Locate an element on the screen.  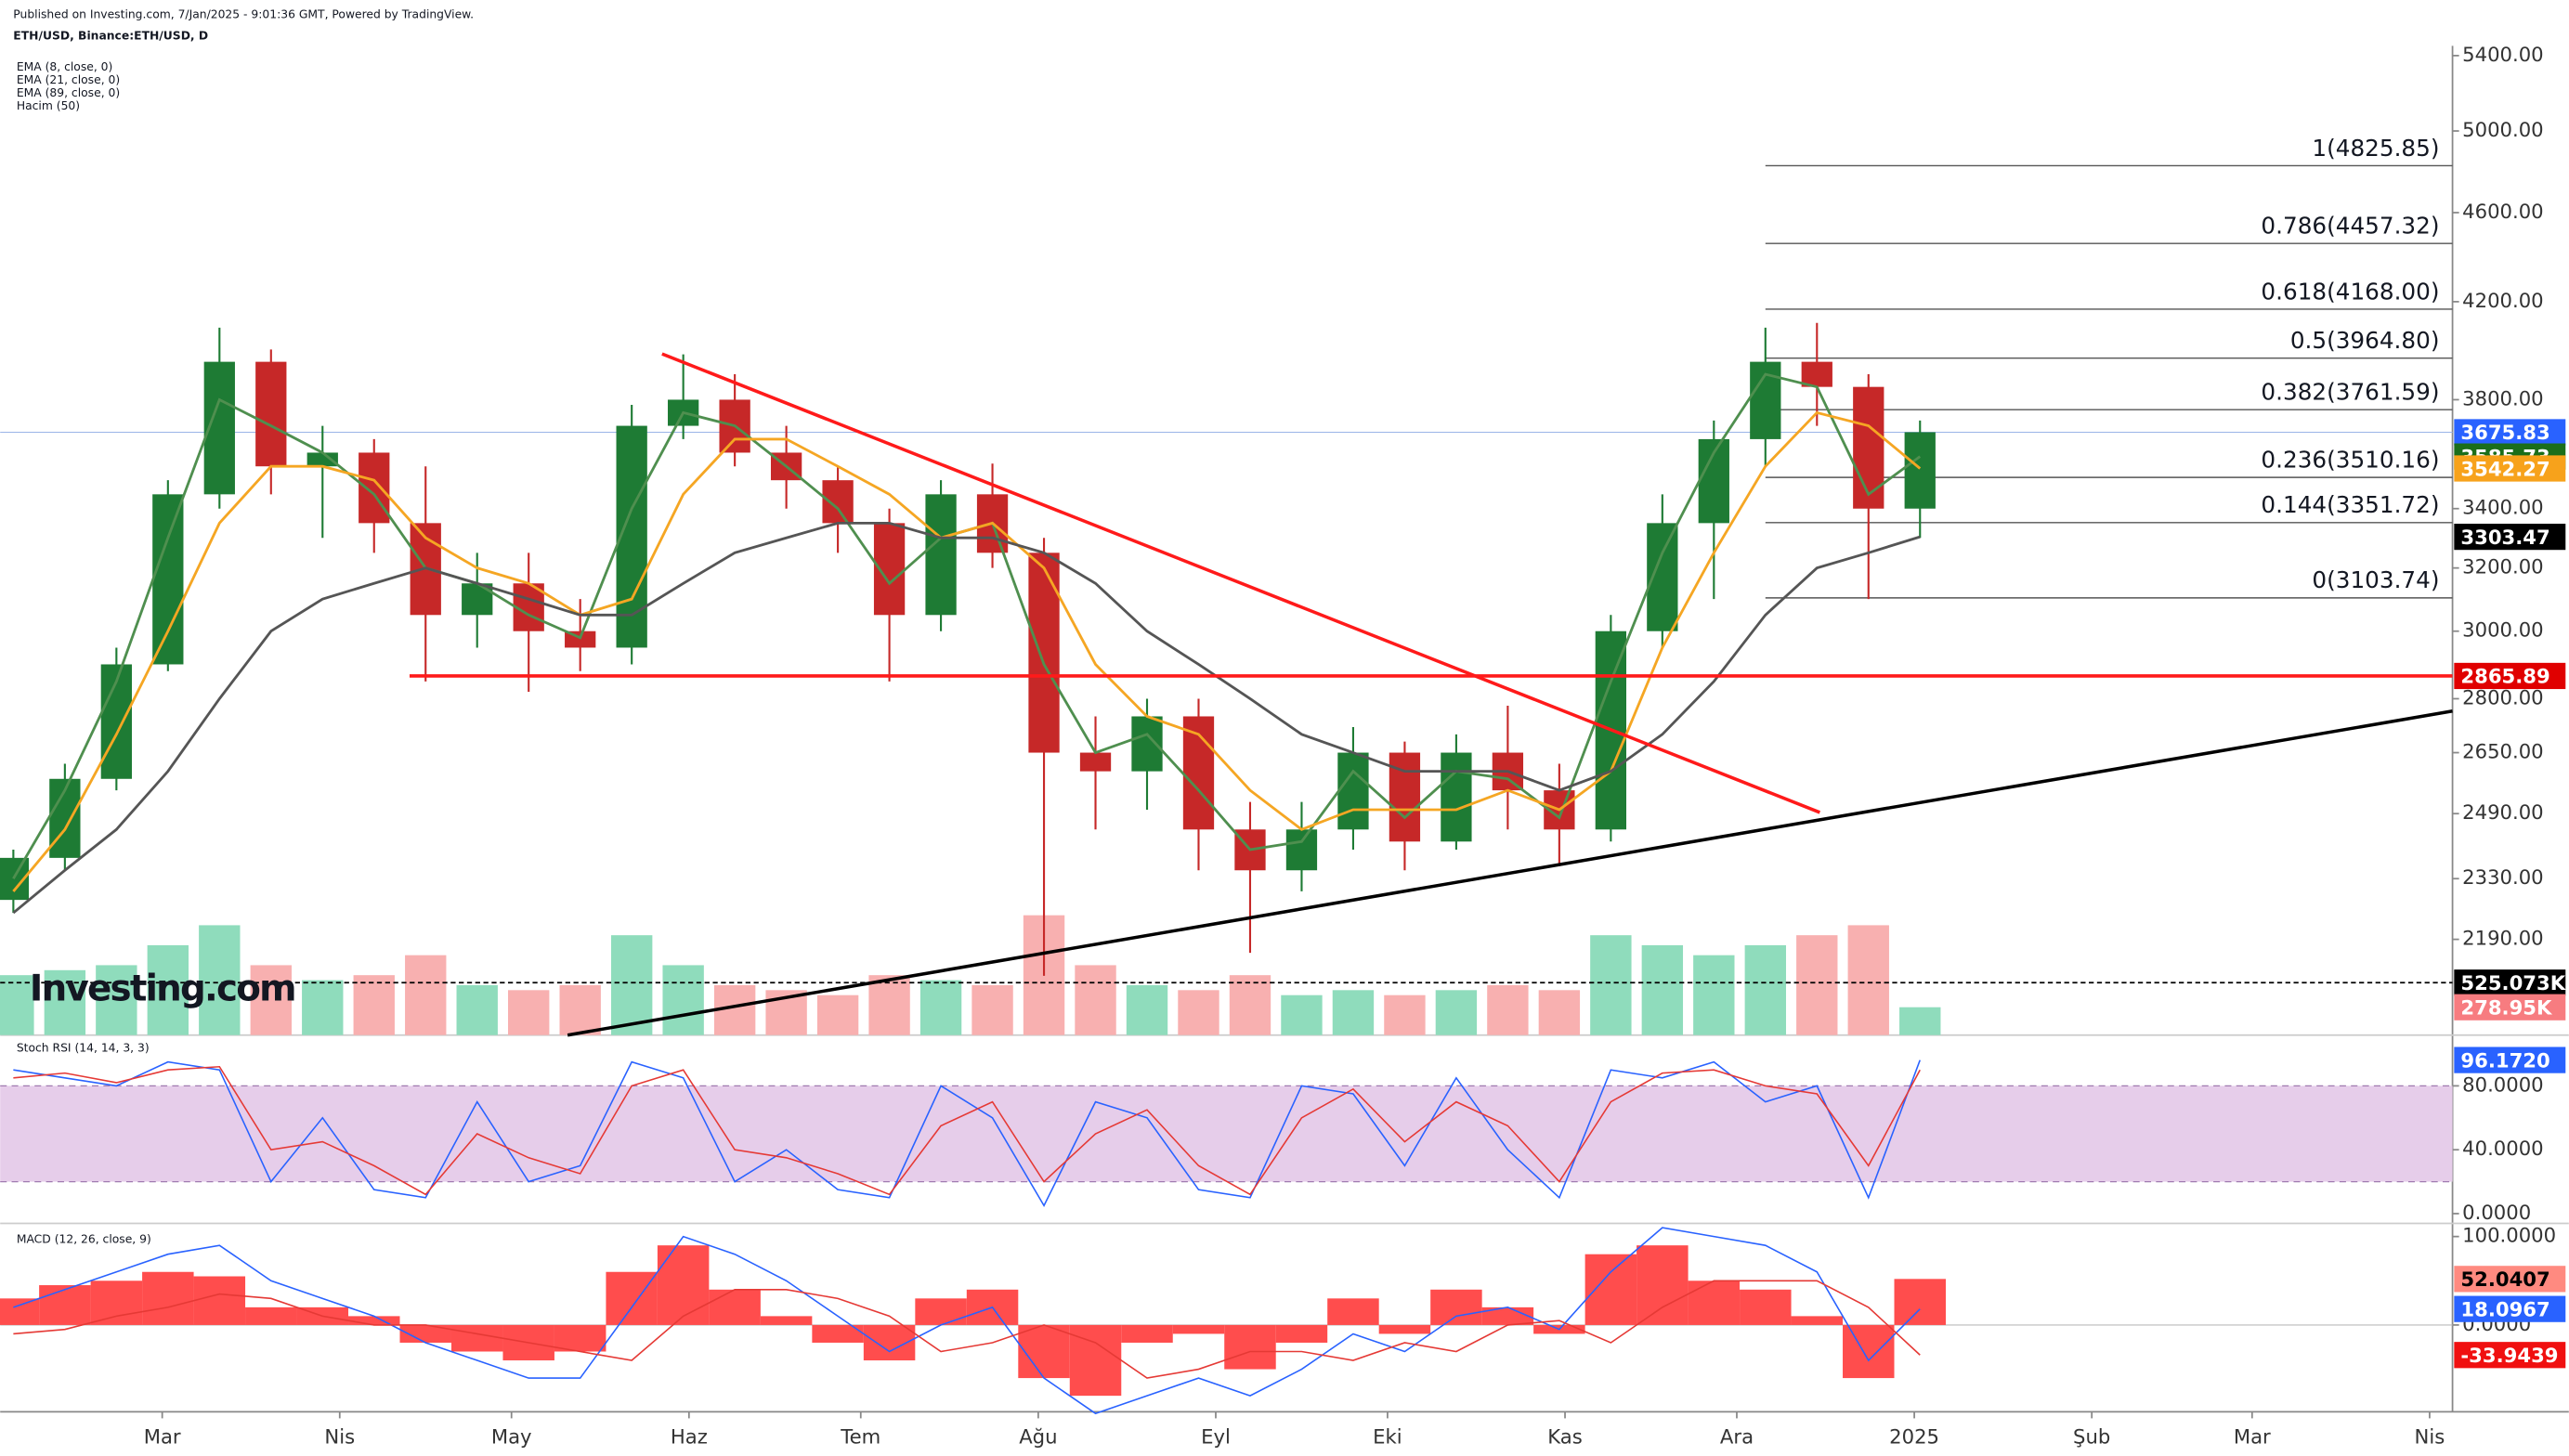
price-tag-label: 2865.89 is located at coordinates (2504, 676).